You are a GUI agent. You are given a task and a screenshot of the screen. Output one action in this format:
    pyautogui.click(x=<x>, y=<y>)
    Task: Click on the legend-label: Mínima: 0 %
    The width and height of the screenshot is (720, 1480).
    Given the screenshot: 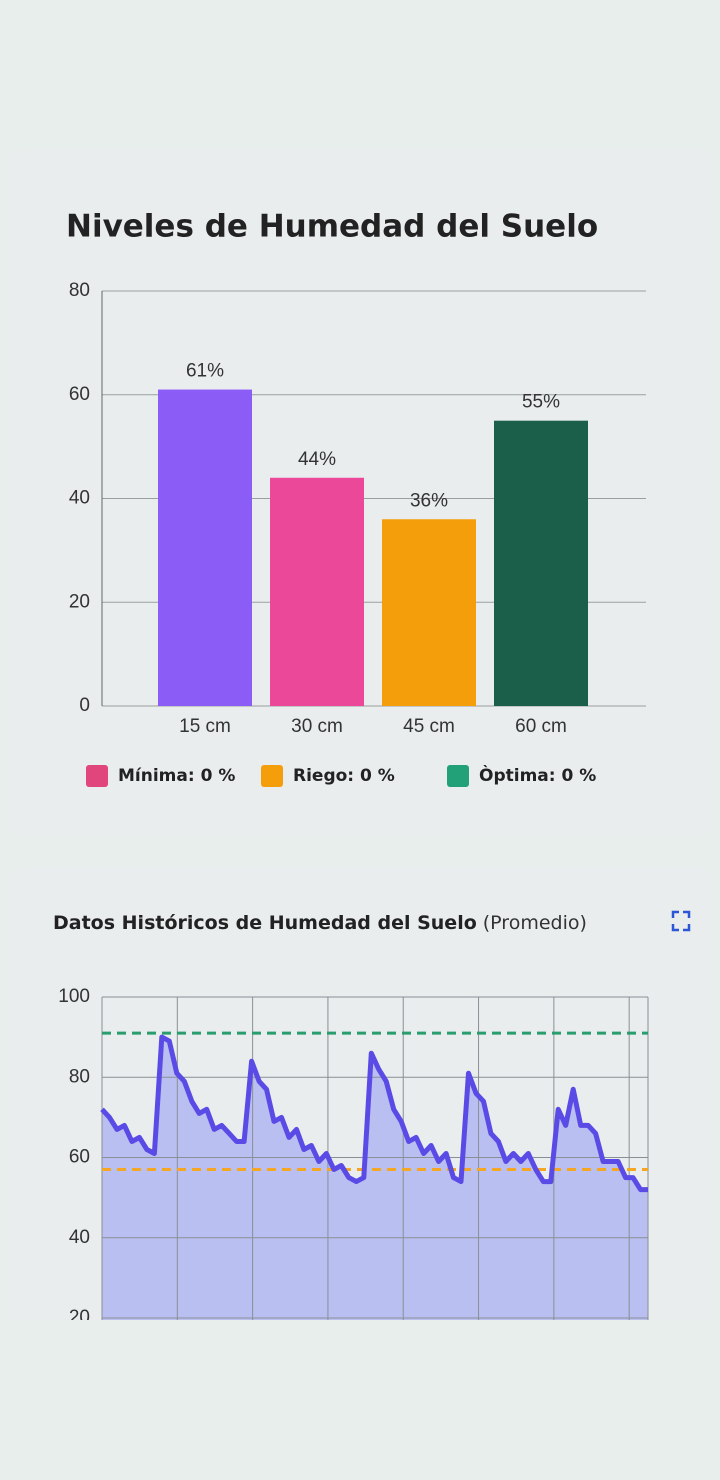 What is the action you would take?
    pyautogui.click(x=176, y=776)
    